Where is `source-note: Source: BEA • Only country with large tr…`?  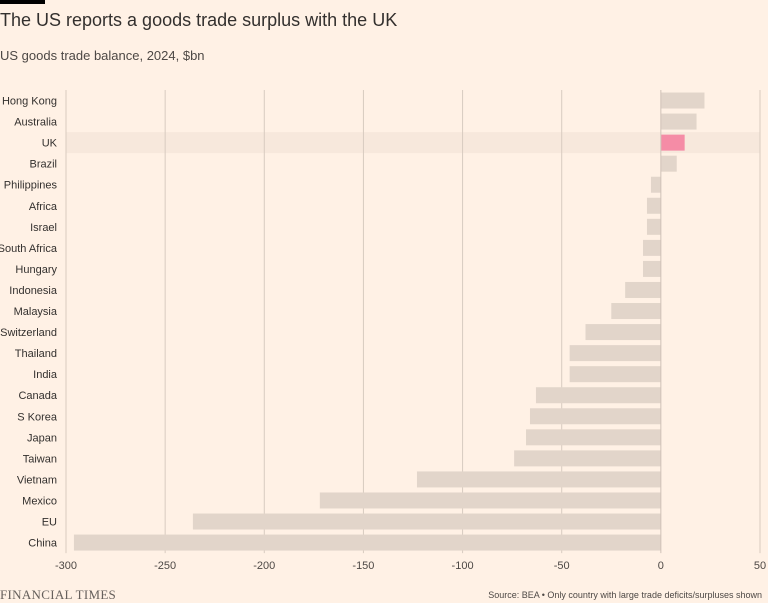
source-note: Source: BEA • Only country with large tr… is located at coordinates (625, 595).